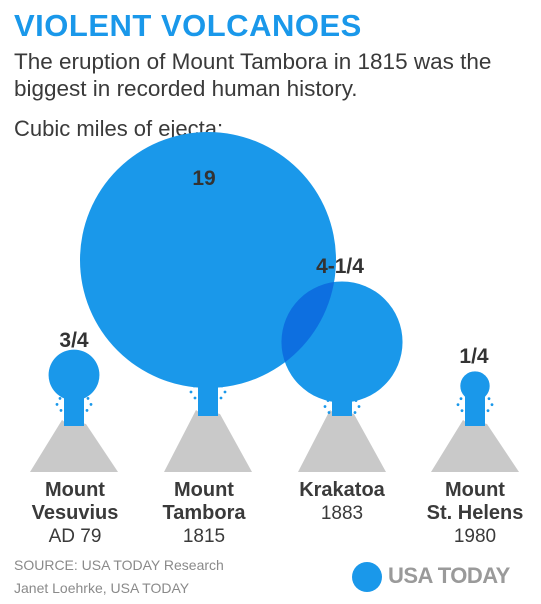 This screenshot has width=541, height=604. I want to click on volcano-name-line2: Vesuvius, so click(75, 513).